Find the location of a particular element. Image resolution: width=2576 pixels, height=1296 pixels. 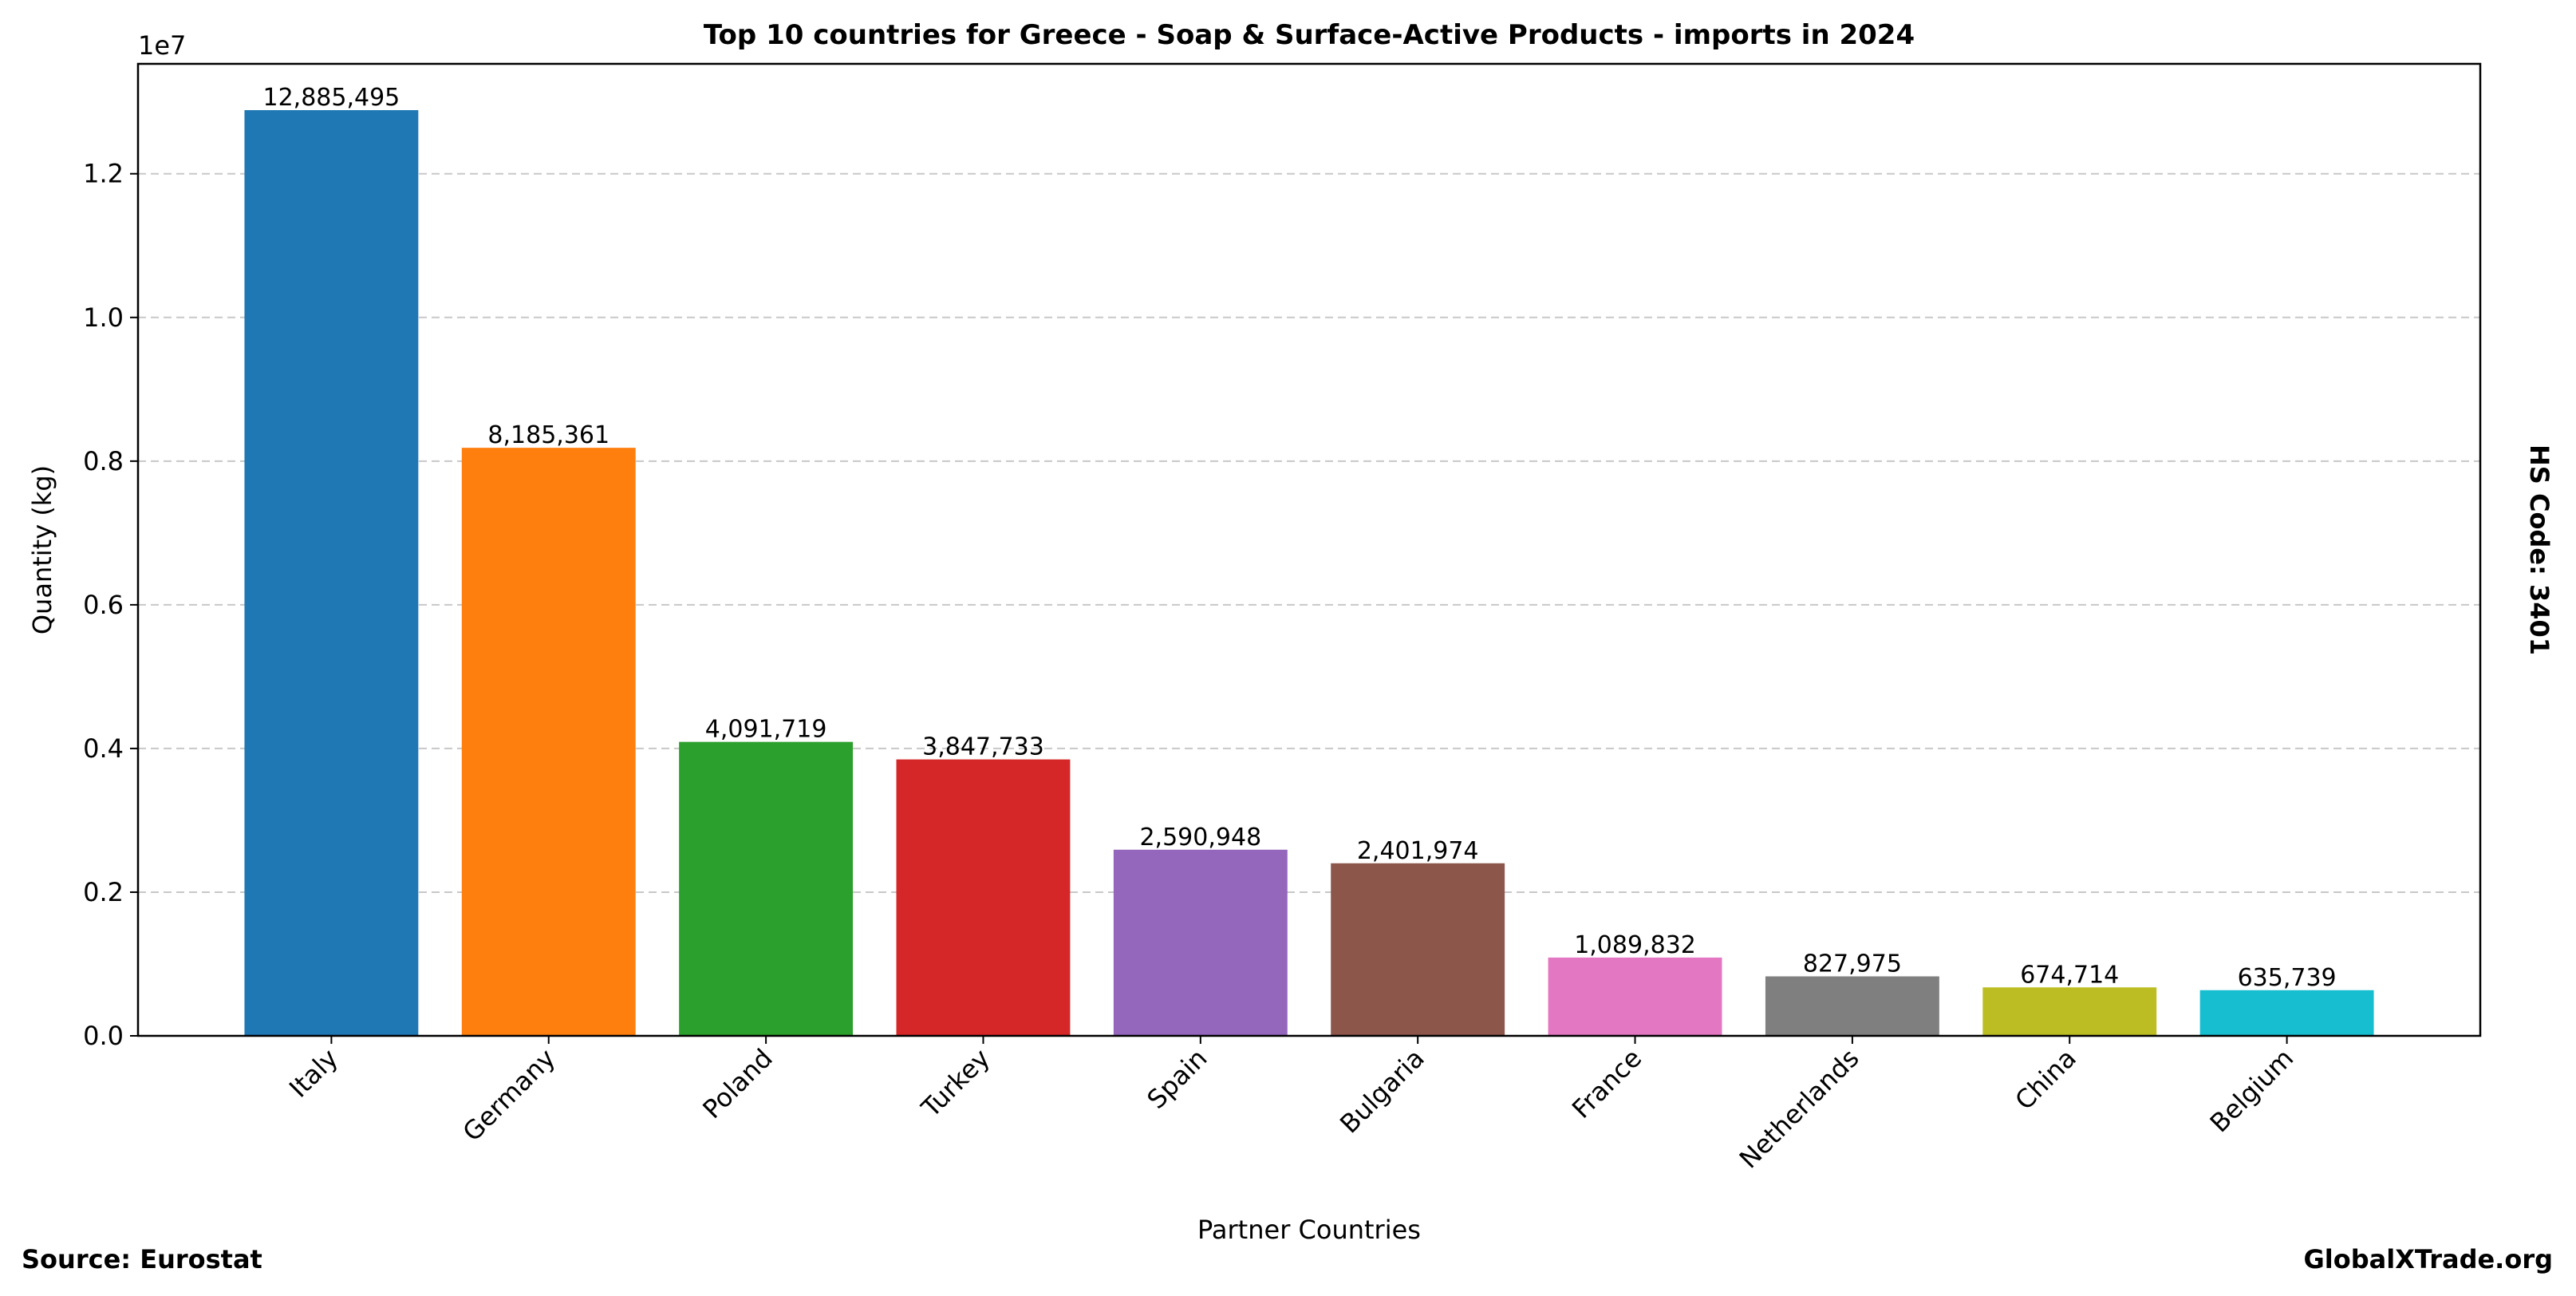

x-axis-label: Partner Countries is located at coordinates (1309, 1230).